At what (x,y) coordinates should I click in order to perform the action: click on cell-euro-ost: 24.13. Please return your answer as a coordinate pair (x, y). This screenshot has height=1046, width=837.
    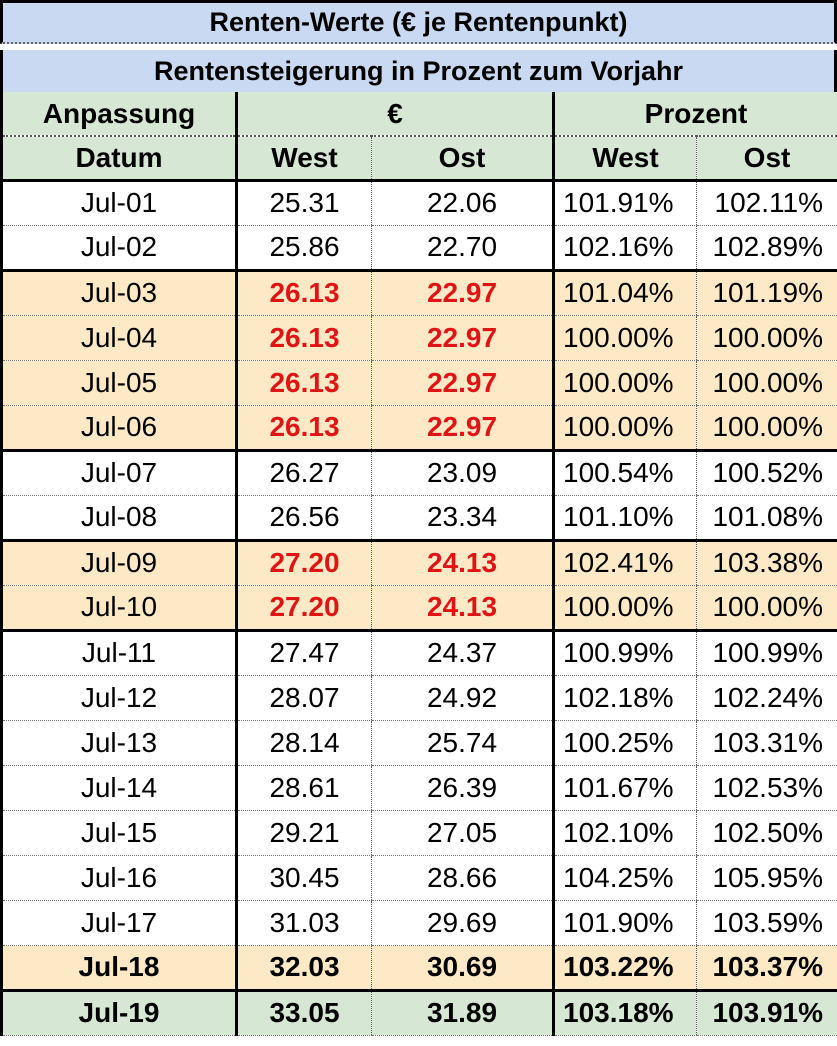
    Looking at the image, I should click on (462, 562).